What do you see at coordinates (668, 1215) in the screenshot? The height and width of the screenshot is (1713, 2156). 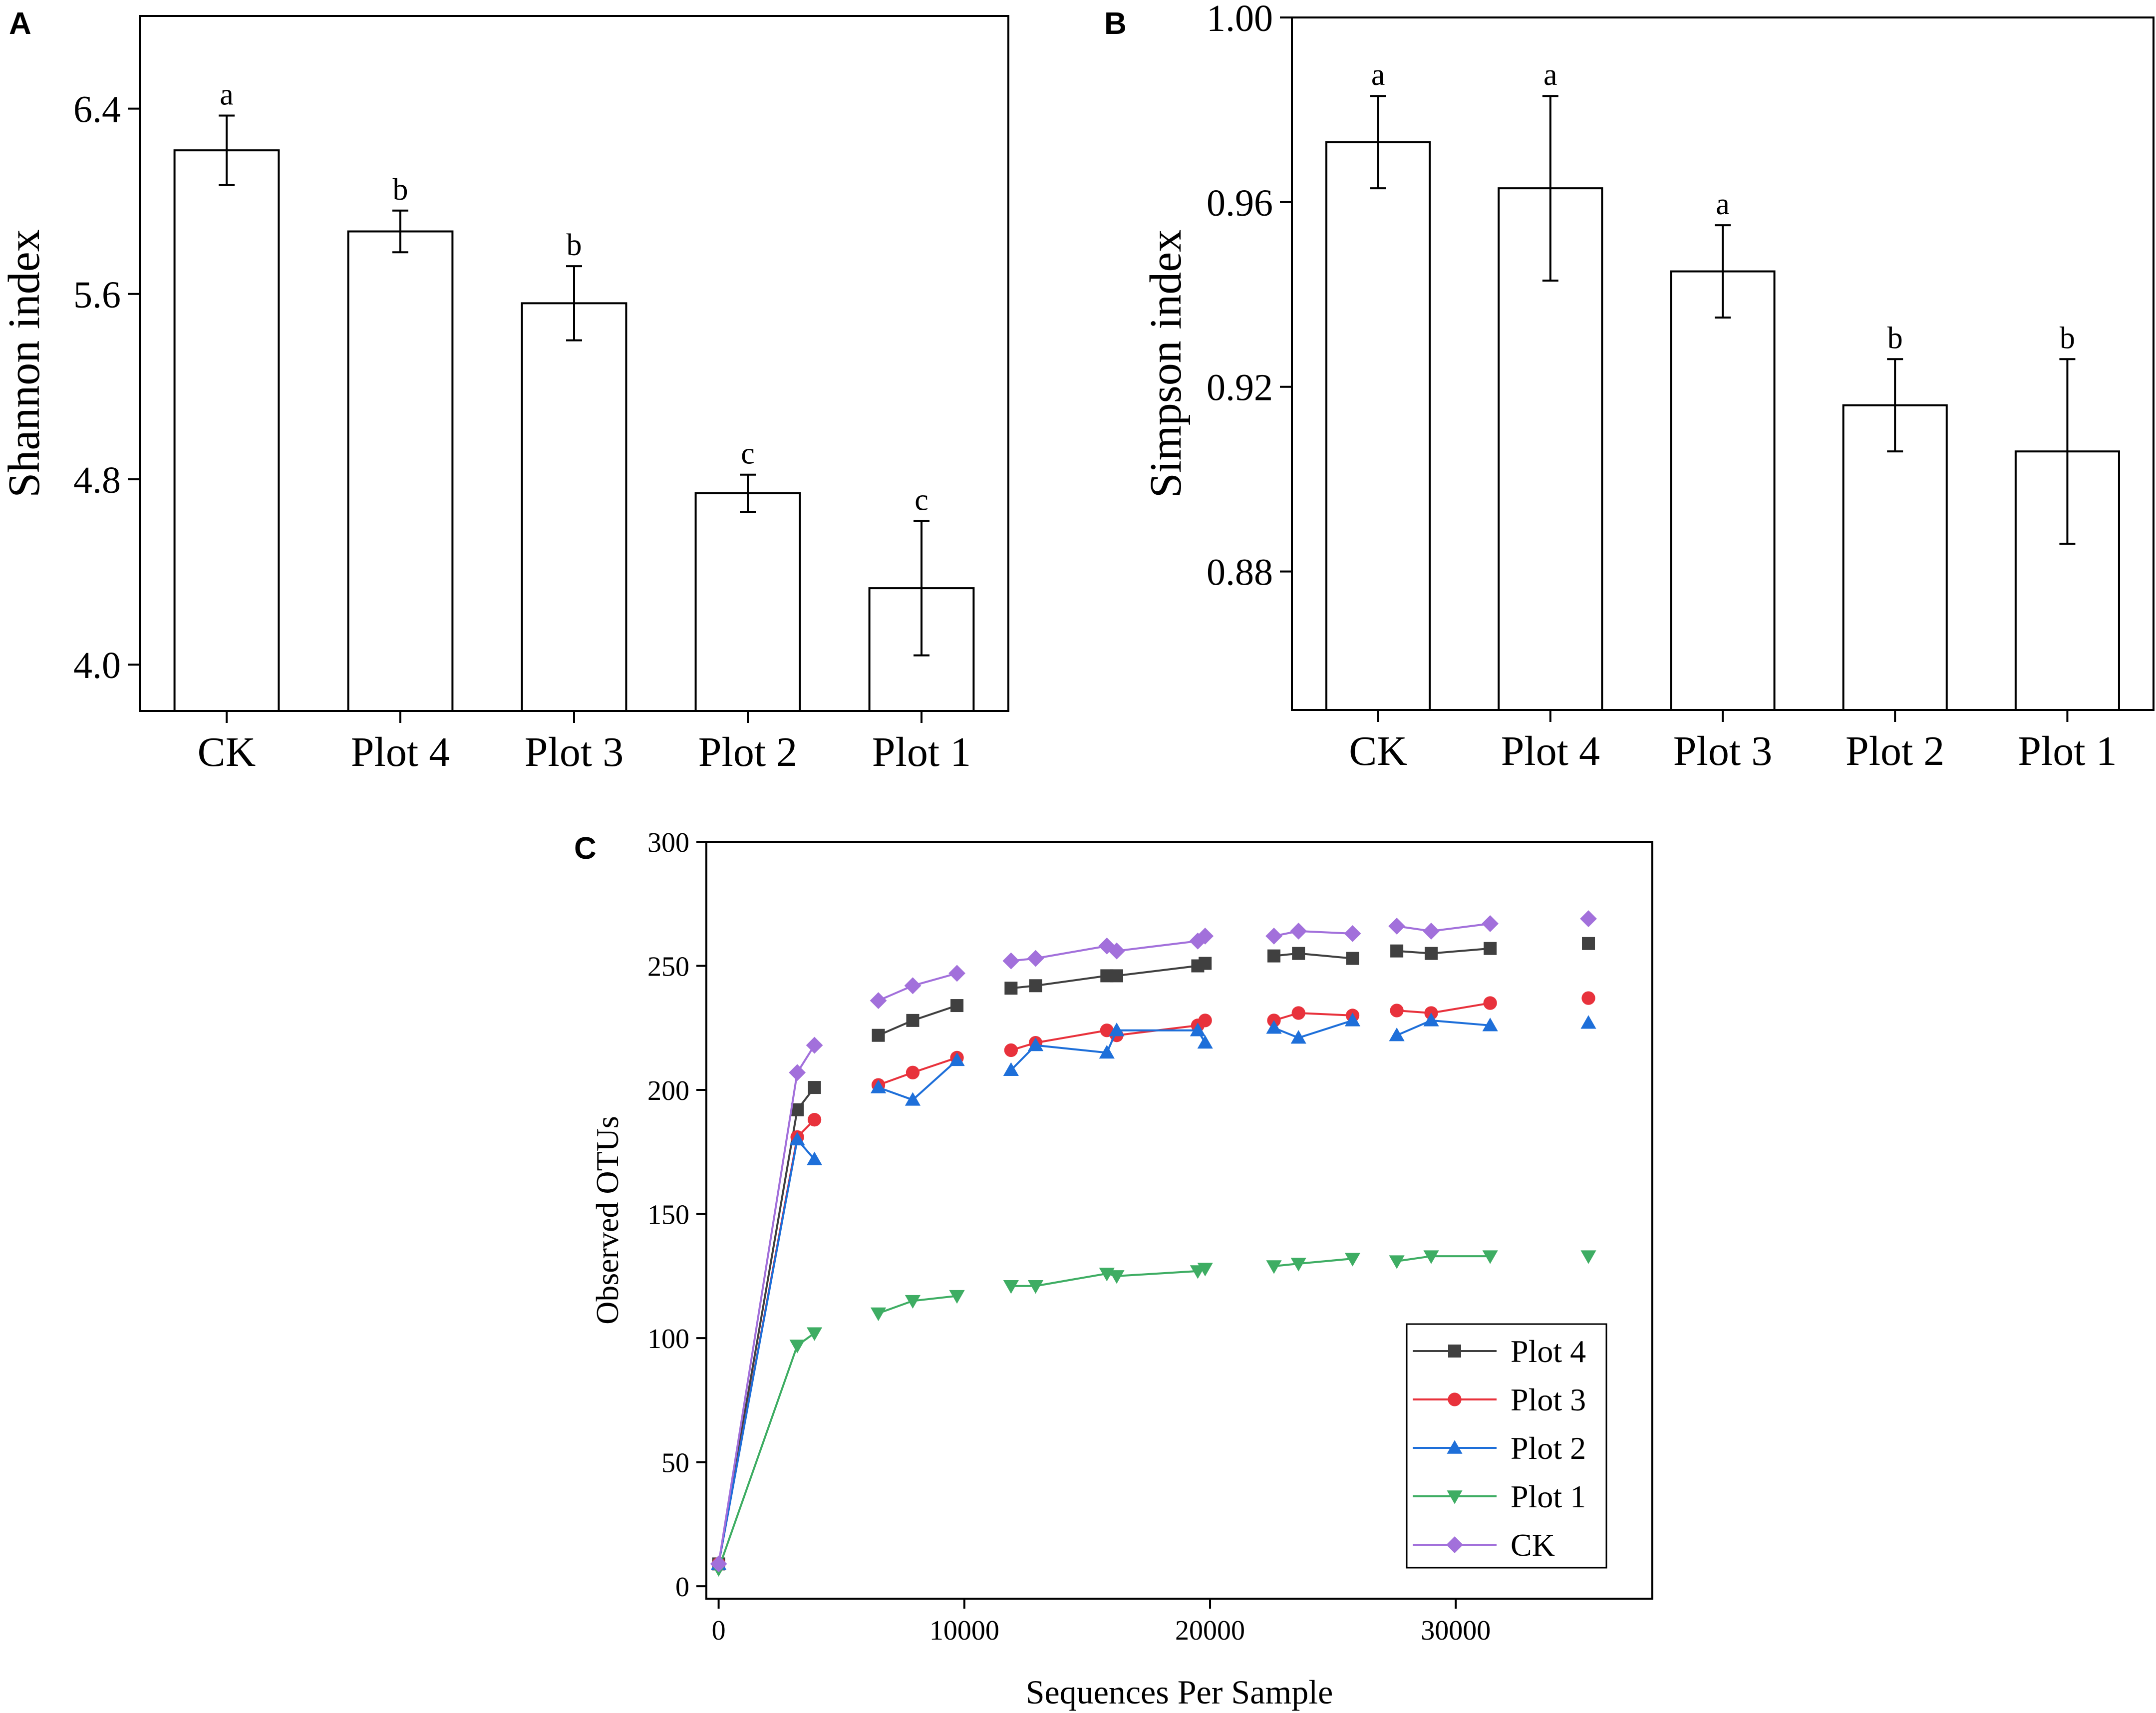 I see `y-tick-label: 150` at bounding box center [668, 1215].